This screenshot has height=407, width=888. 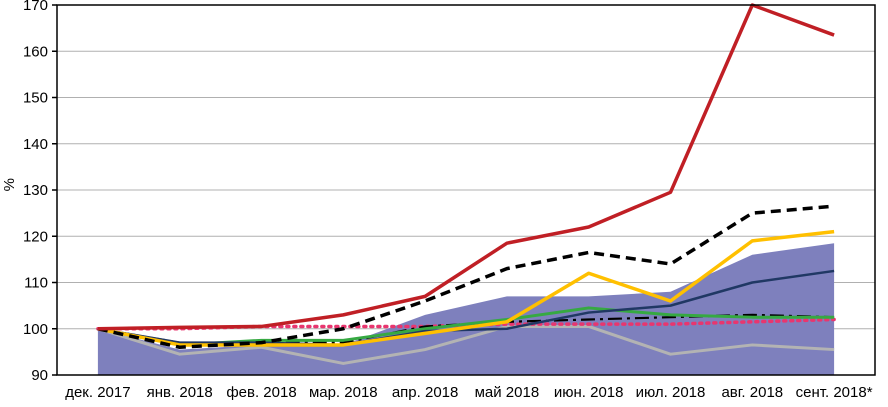 What do you see at coordinates (97, 392) in the screenshot?
I see `x-tick-label: дек. 2017` at bounding box center [97, 392].